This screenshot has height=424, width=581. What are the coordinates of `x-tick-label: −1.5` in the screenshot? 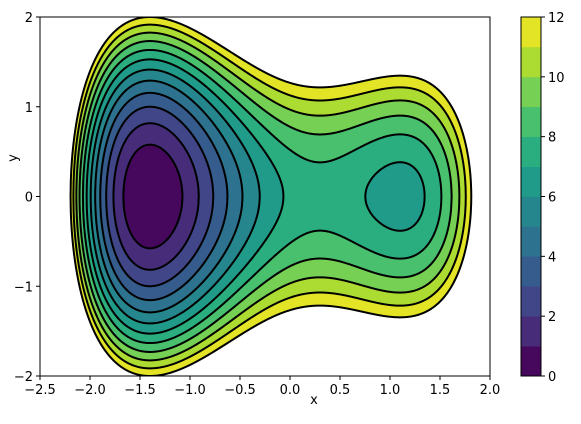 It's located at (140, 390).